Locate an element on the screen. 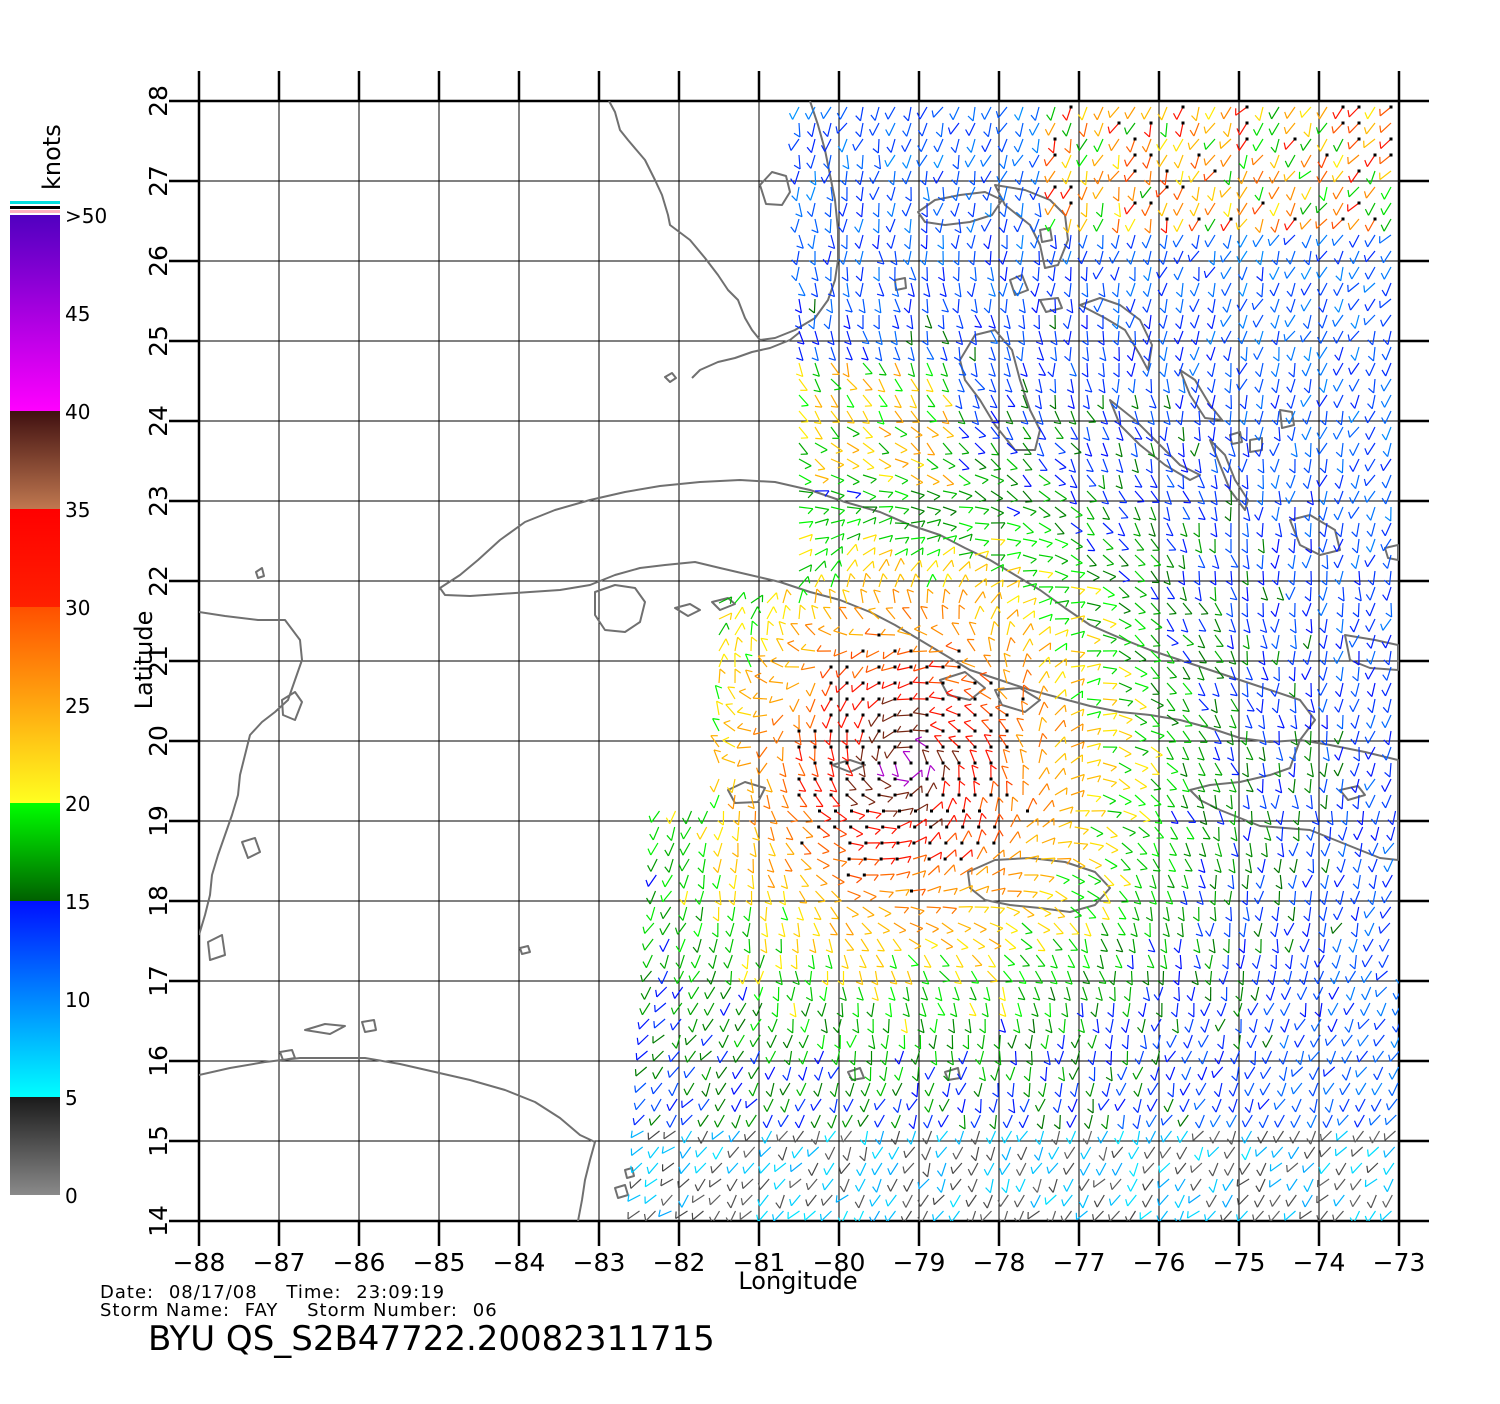 The image size is (1500, 1404). coast-belize-cays is located at coordinates (234, 899).